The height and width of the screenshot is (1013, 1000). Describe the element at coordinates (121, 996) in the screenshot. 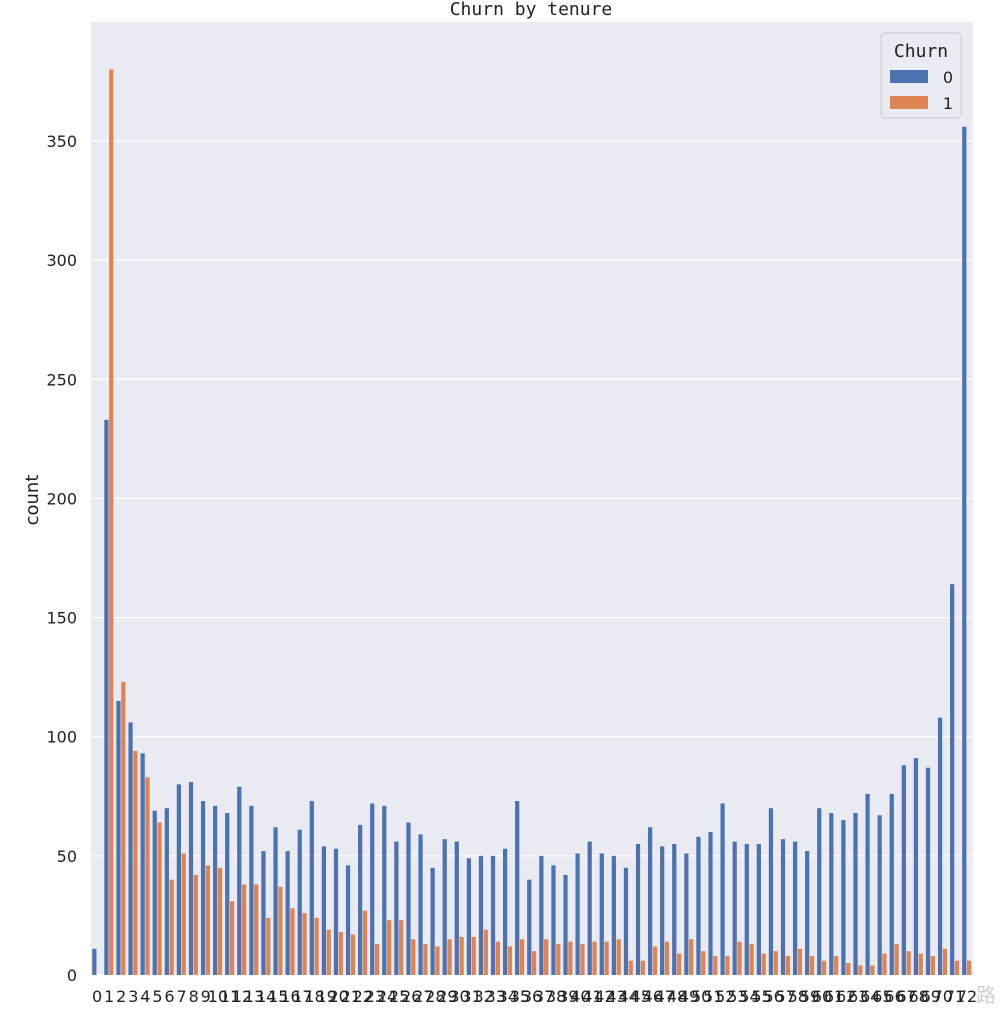

I see `x-tick-label: 2` at that location.